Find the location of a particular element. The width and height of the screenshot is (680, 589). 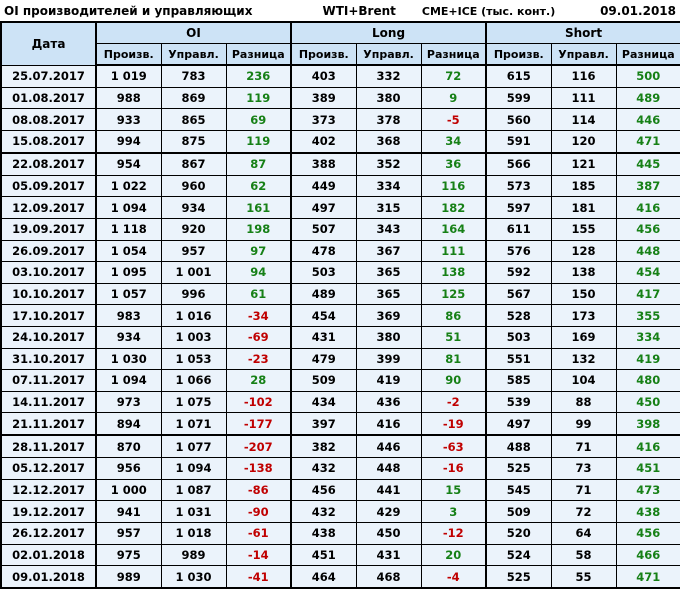

value-cell: 55 is located at coordinates (583, 577).